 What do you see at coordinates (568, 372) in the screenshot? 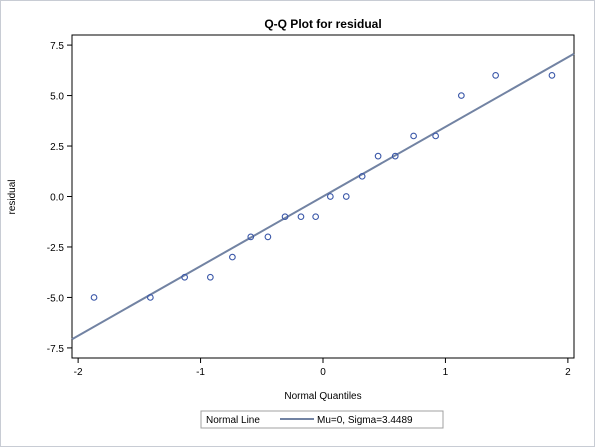
I see `x-tick-label: 2` at bounding box center [568, 372].